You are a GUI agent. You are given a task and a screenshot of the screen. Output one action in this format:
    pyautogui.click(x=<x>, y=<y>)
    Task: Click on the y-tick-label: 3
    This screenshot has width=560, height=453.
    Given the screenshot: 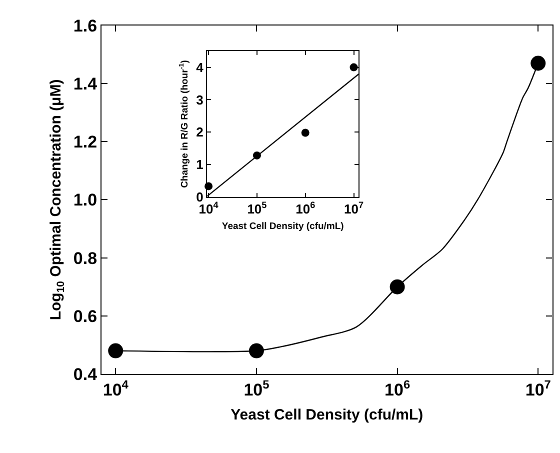 What is the action you would take?
    pyautogui.click(x=200, y=100)
    